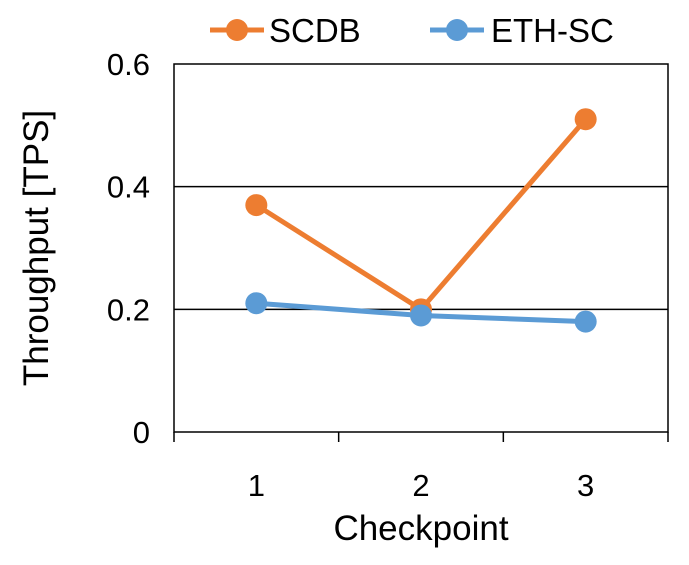 This screenshot has height=565, width=689. Describe the element at coordinates (552, 30) in the screenshot. I see `legend-label: ETH-SC` at that location.